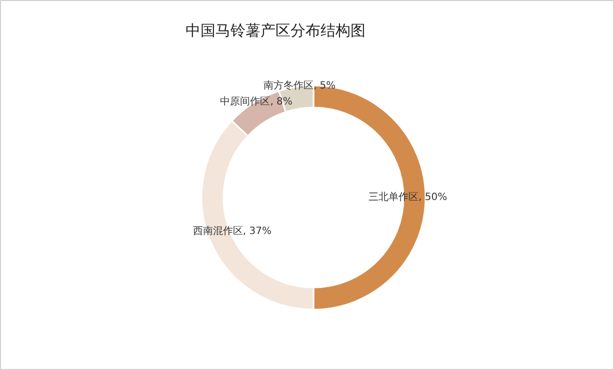  Describe the element at coordinates (276, 31) in the screenshot. I see `chart-title: 中国马铃薯产区分布结构图` at that location.